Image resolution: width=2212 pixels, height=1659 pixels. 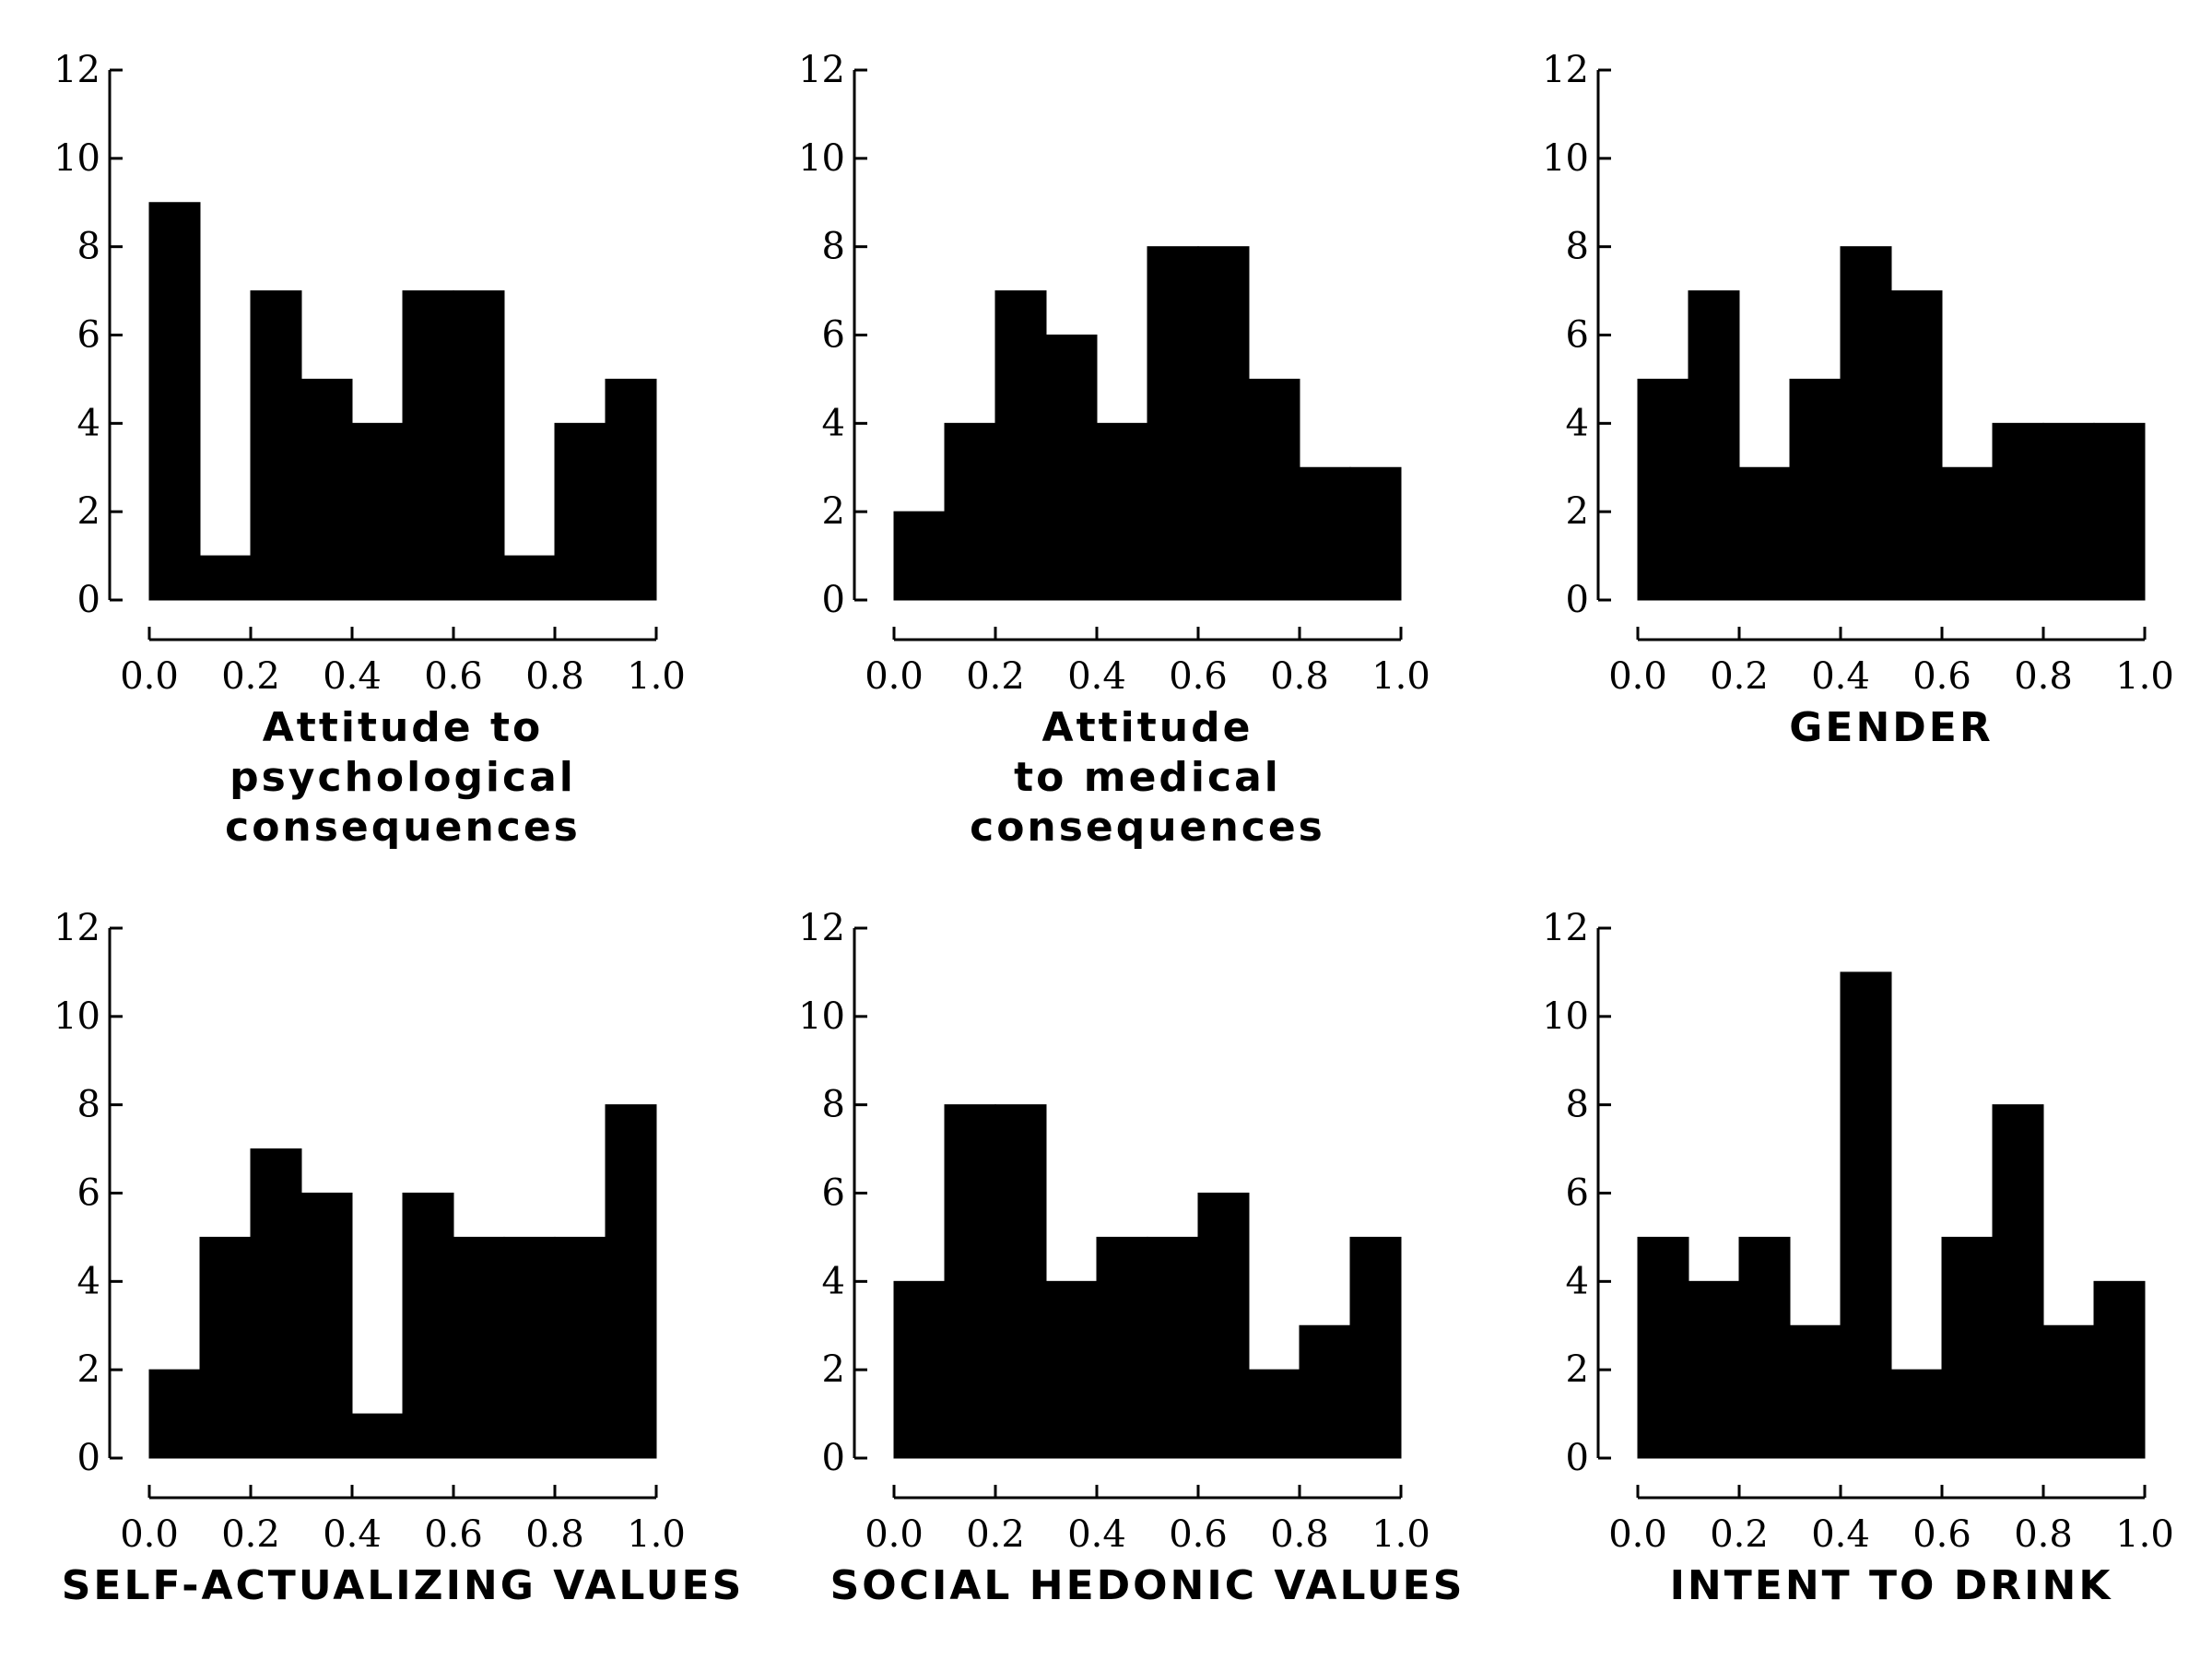 I want to click on panel-title: INTENT TO DRINK, so click(x=1891, y=1585).